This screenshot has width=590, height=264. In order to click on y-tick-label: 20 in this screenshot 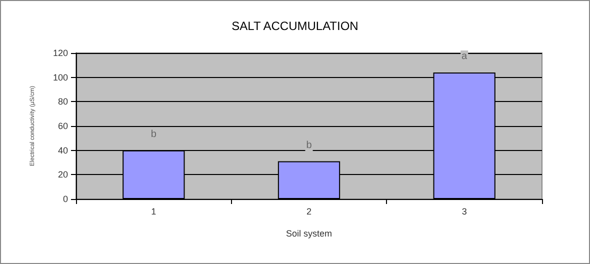, I will do `click(63, 175)`.